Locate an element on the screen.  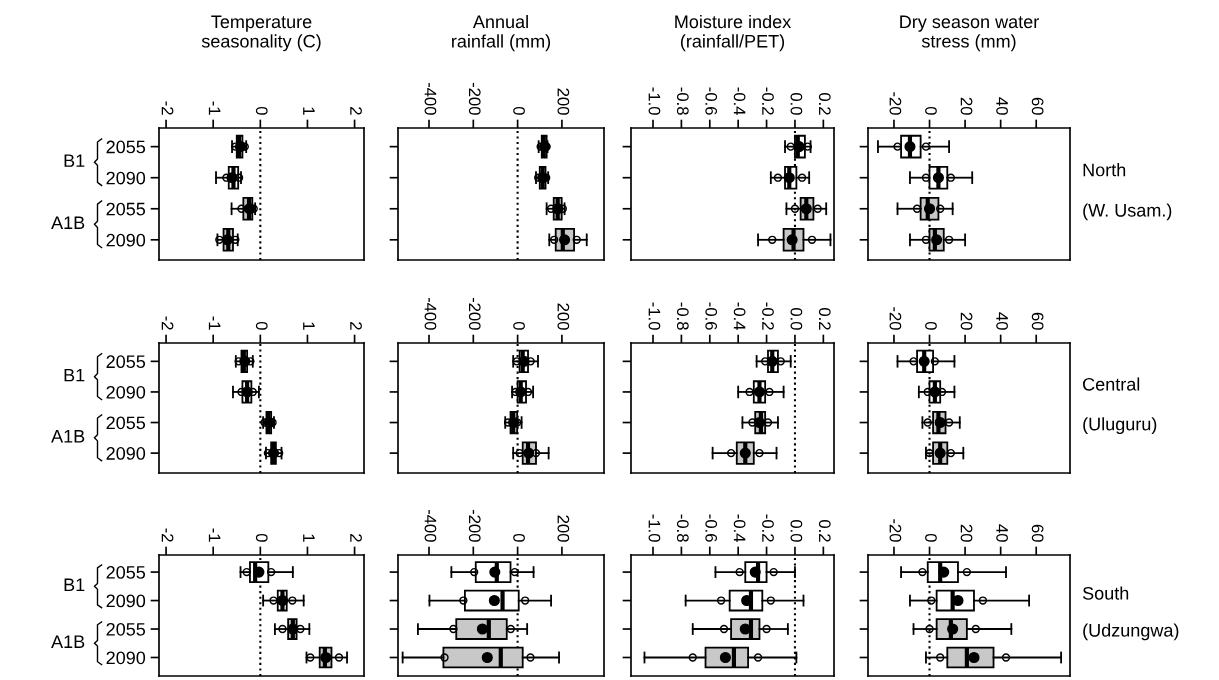
text: (Udzungwa) is located at coordinates (1131, 632).